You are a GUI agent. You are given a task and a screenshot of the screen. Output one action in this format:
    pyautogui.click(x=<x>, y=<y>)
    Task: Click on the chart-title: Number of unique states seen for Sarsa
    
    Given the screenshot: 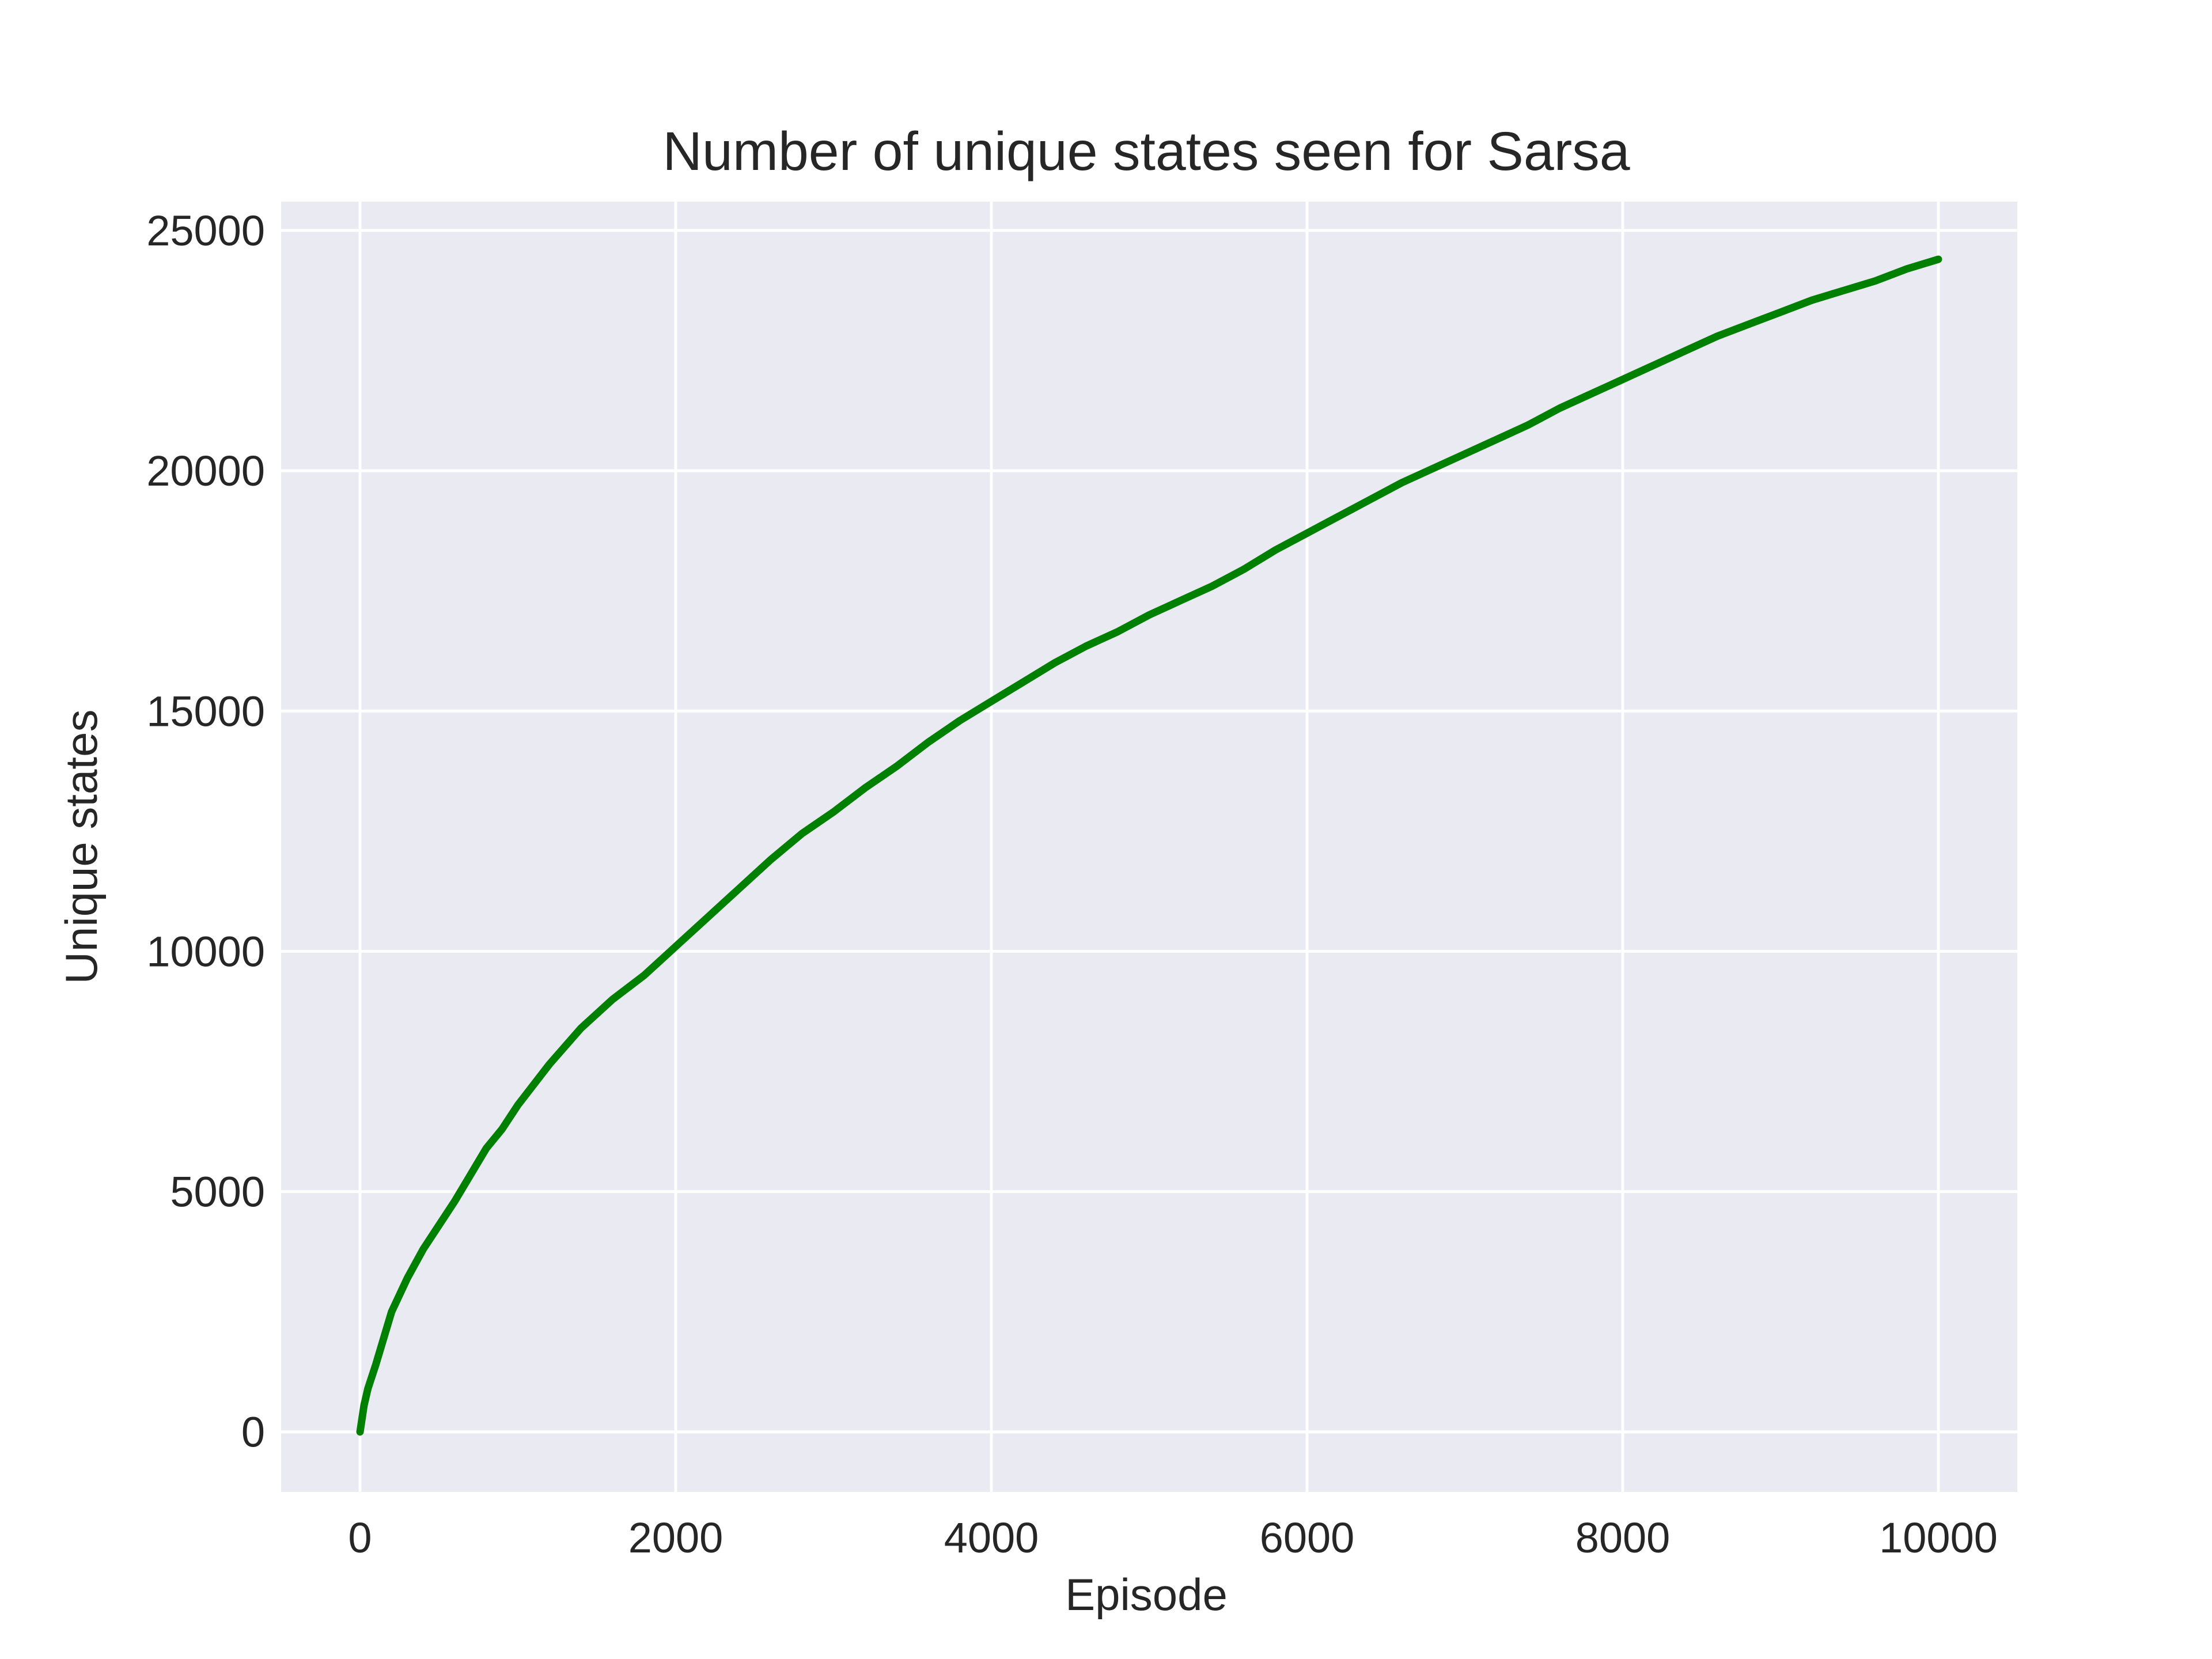 What is the action you would take?
    pyautogui.click(x=1146, y=151)
    